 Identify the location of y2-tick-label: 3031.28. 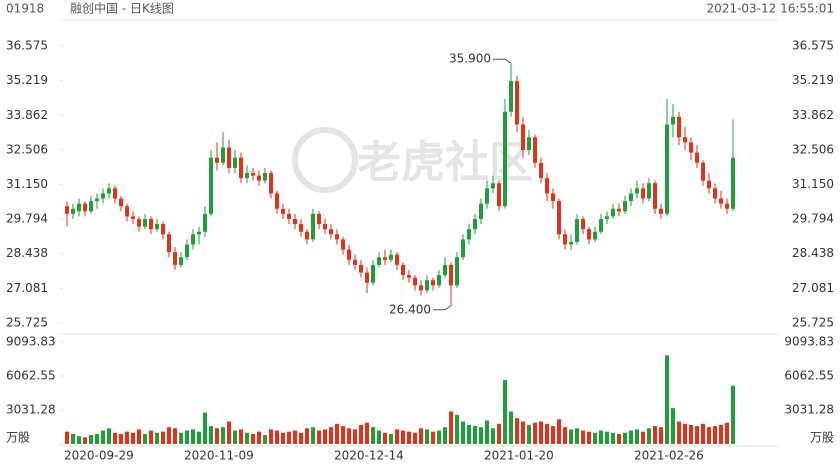
(31, 409).